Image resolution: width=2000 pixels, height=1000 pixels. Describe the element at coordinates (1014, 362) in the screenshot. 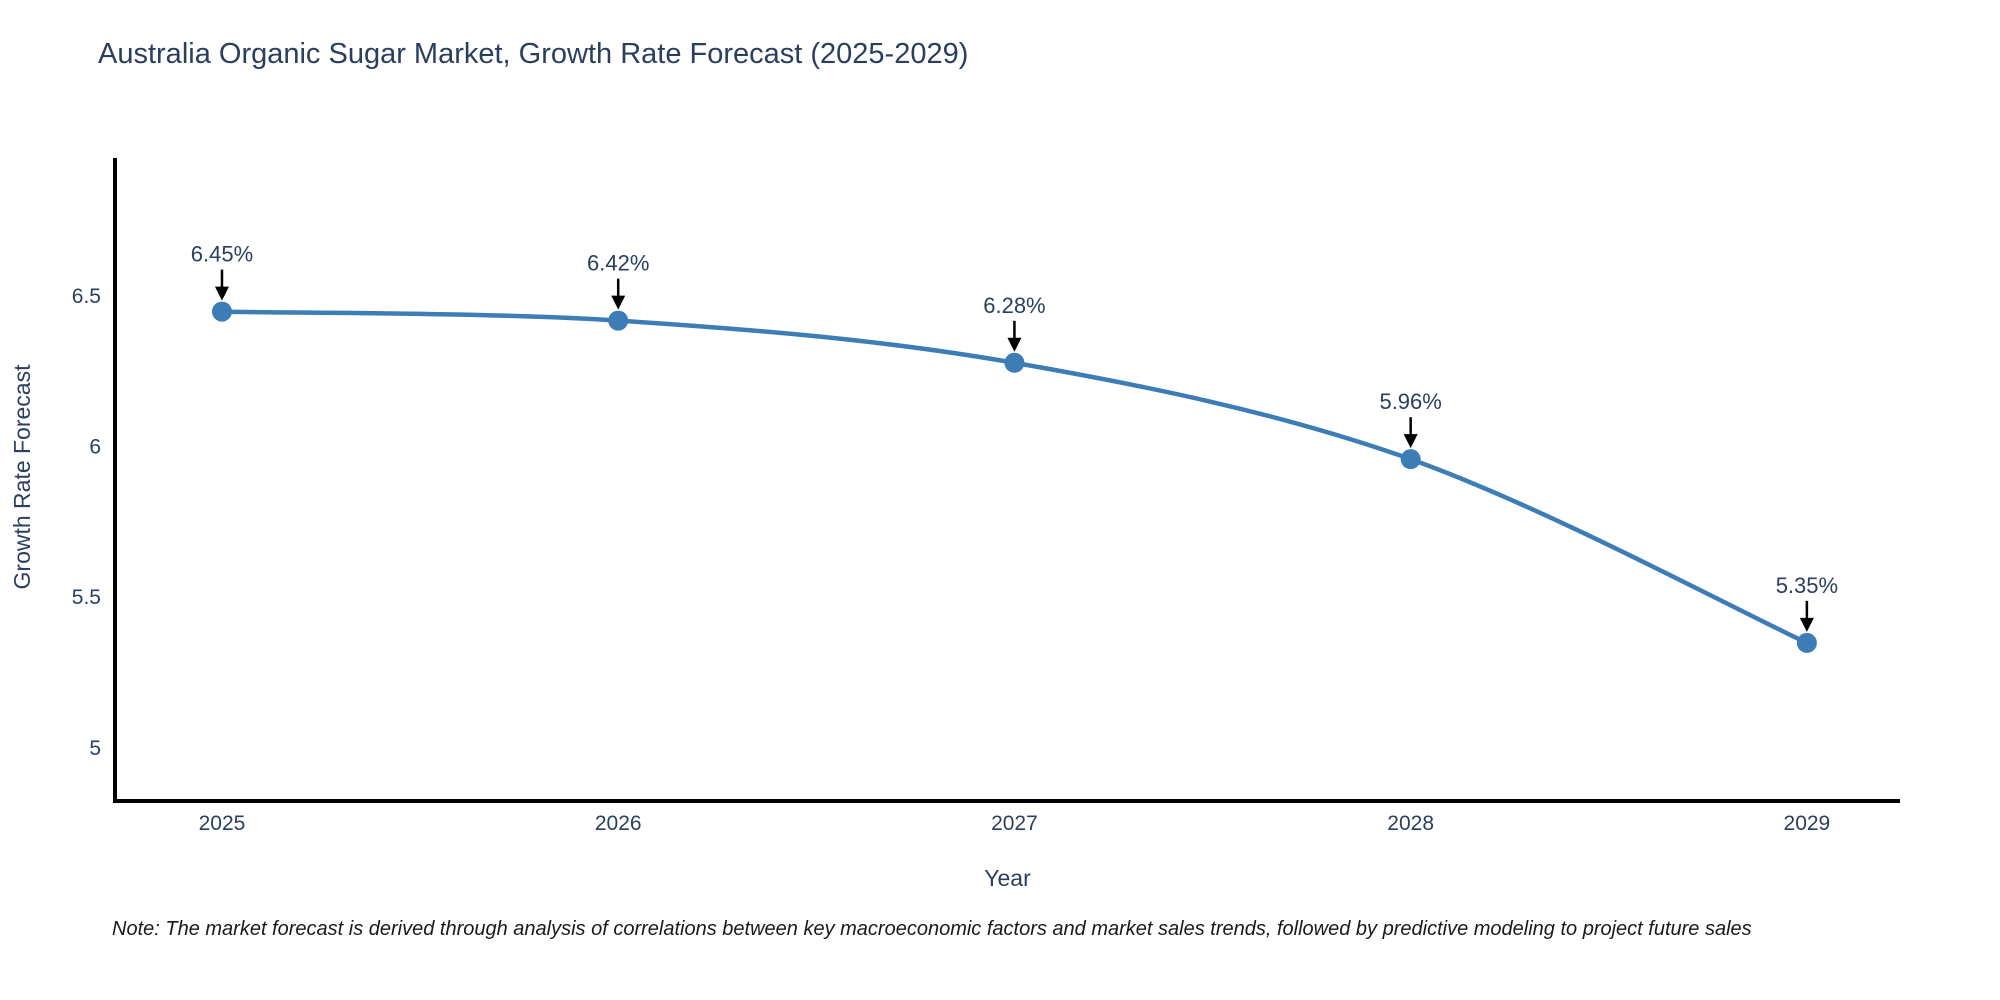

I see `data-point-2027` at that location.